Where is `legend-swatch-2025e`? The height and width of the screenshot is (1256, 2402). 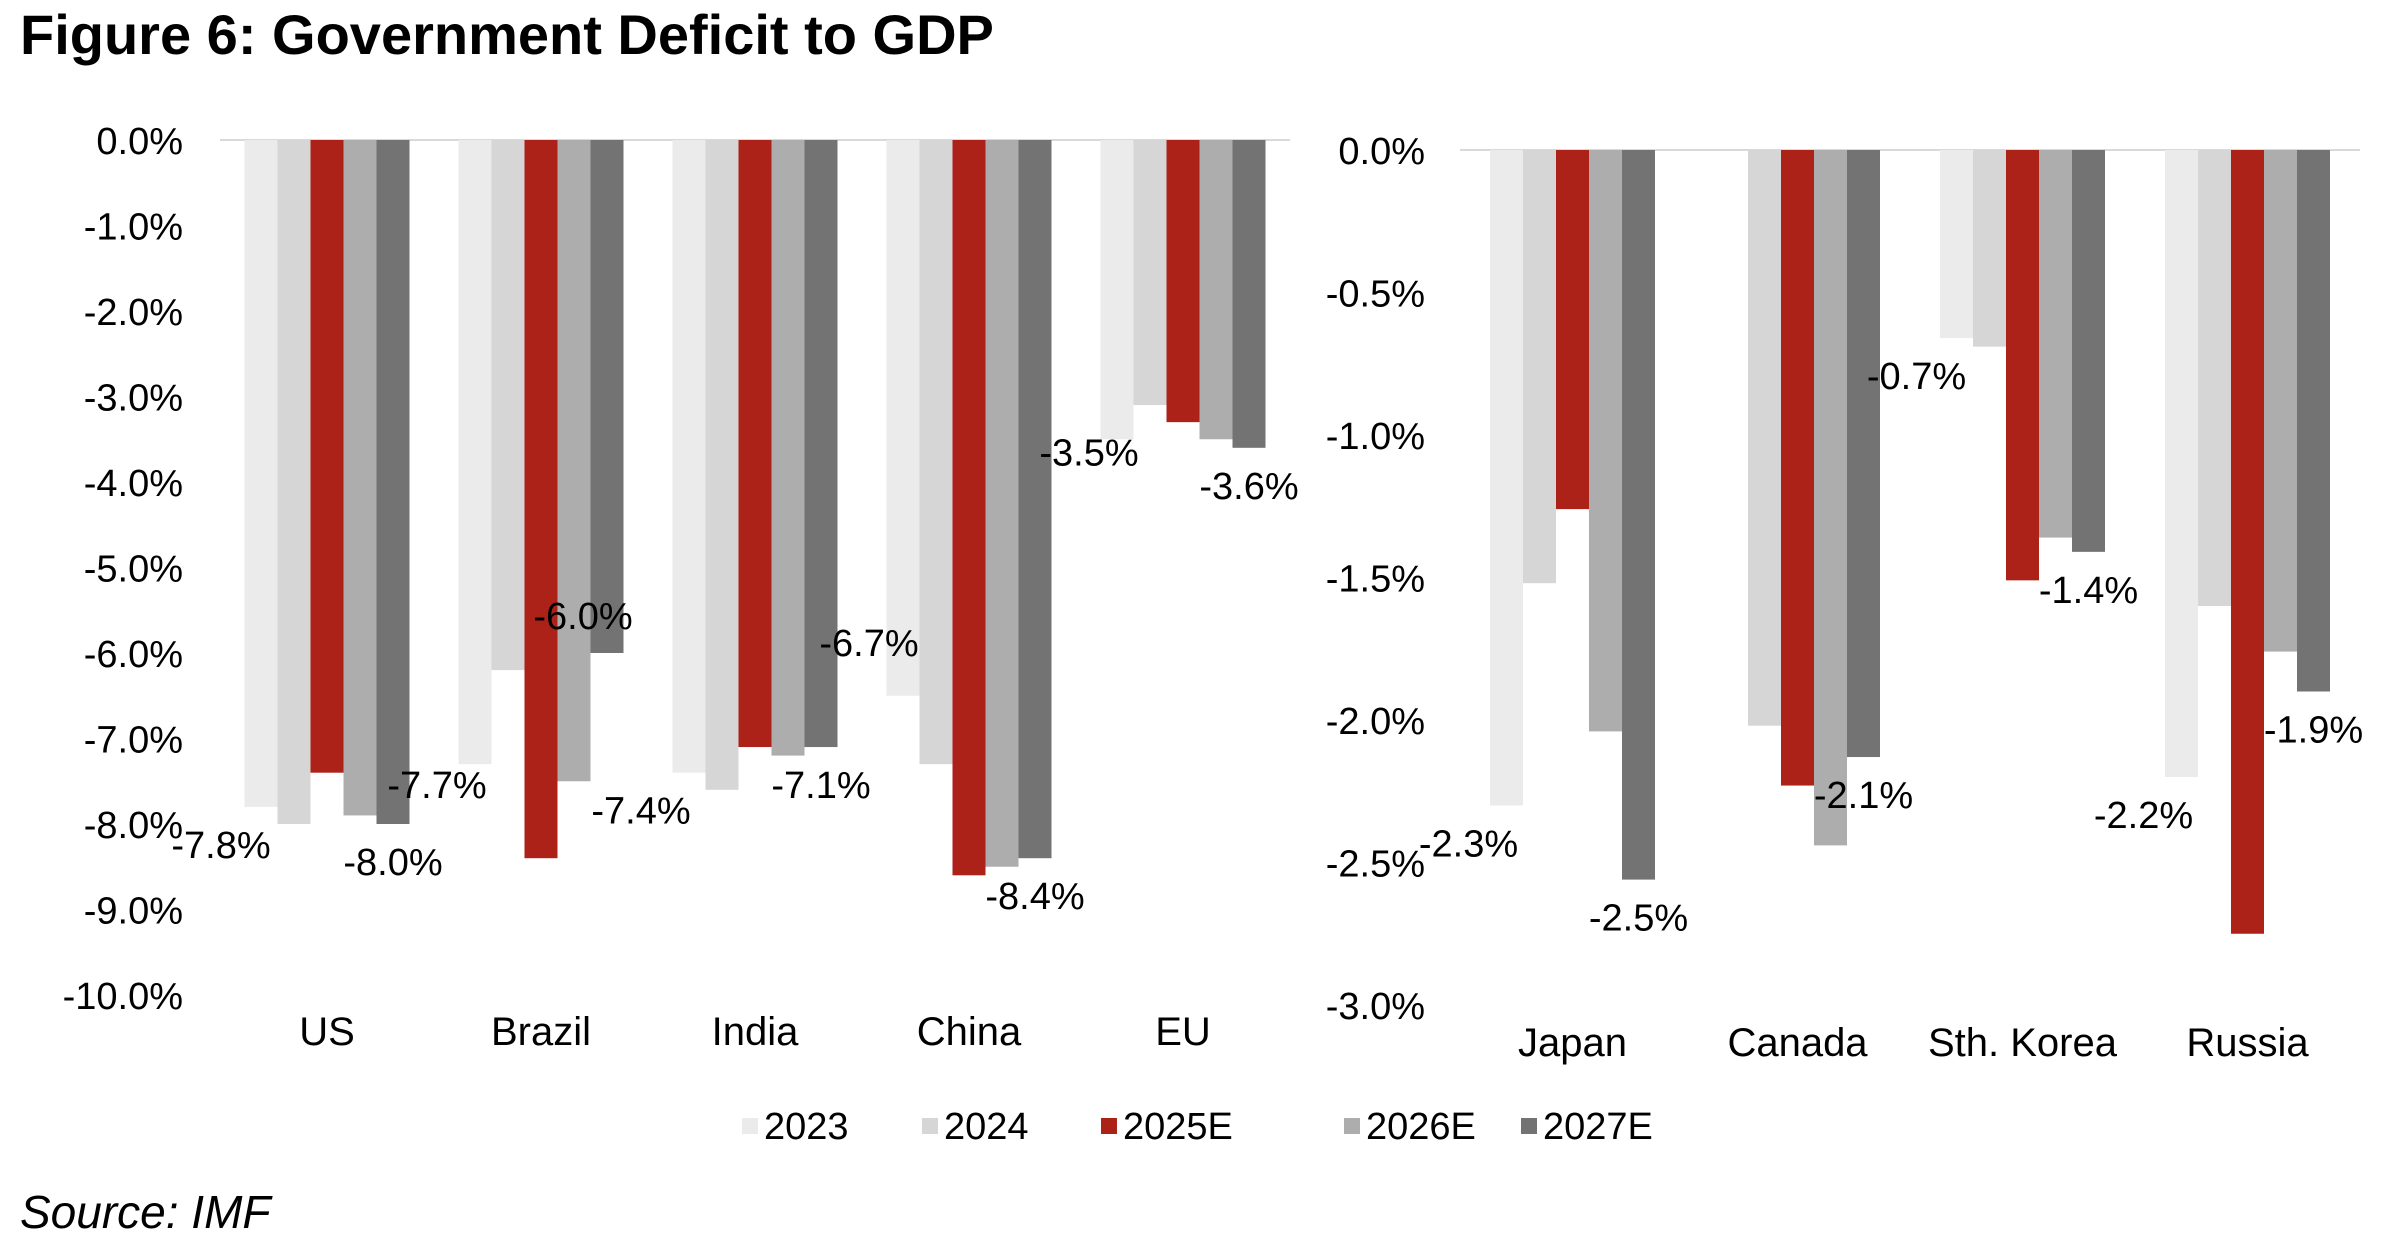 legend-swatch-2025e is located at coordinates (1109, 1126).